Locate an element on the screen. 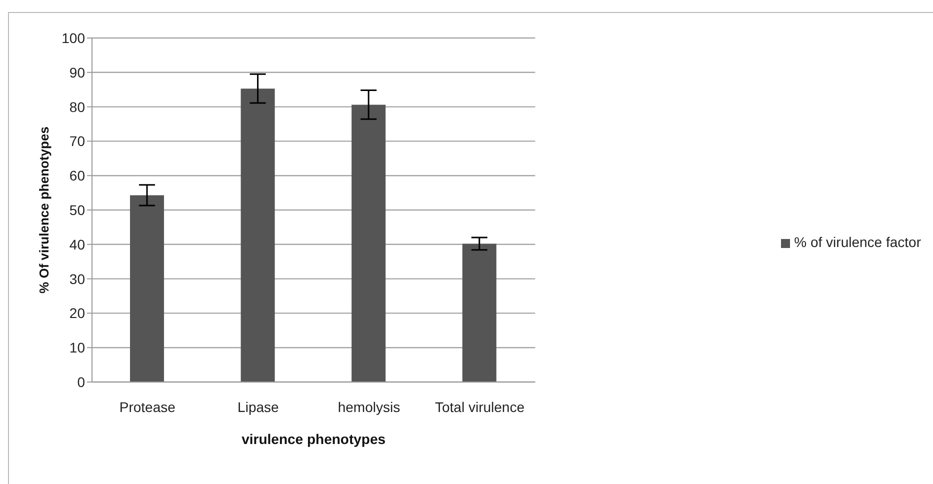 The image size is (933, 484). x-tick-label: Protease is located at coordinates (147, 406).